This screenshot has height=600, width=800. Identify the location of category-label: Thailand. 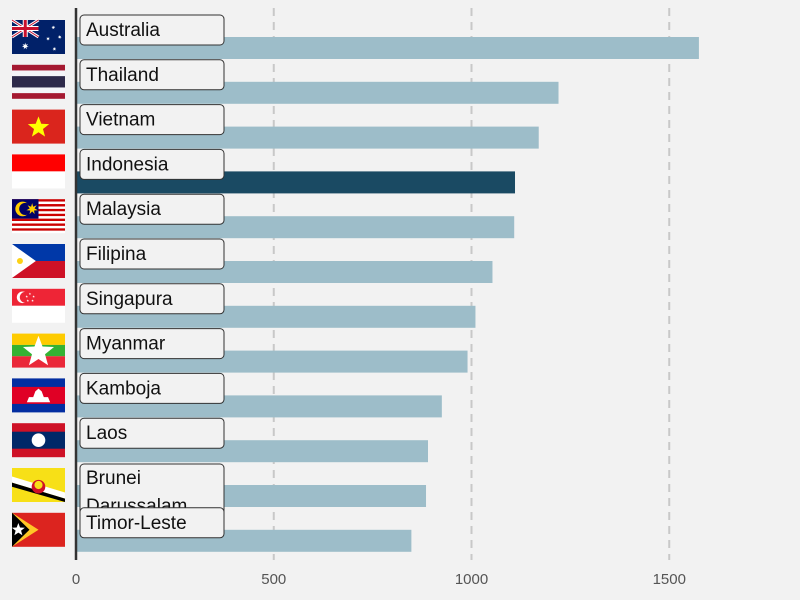
(122, 75).